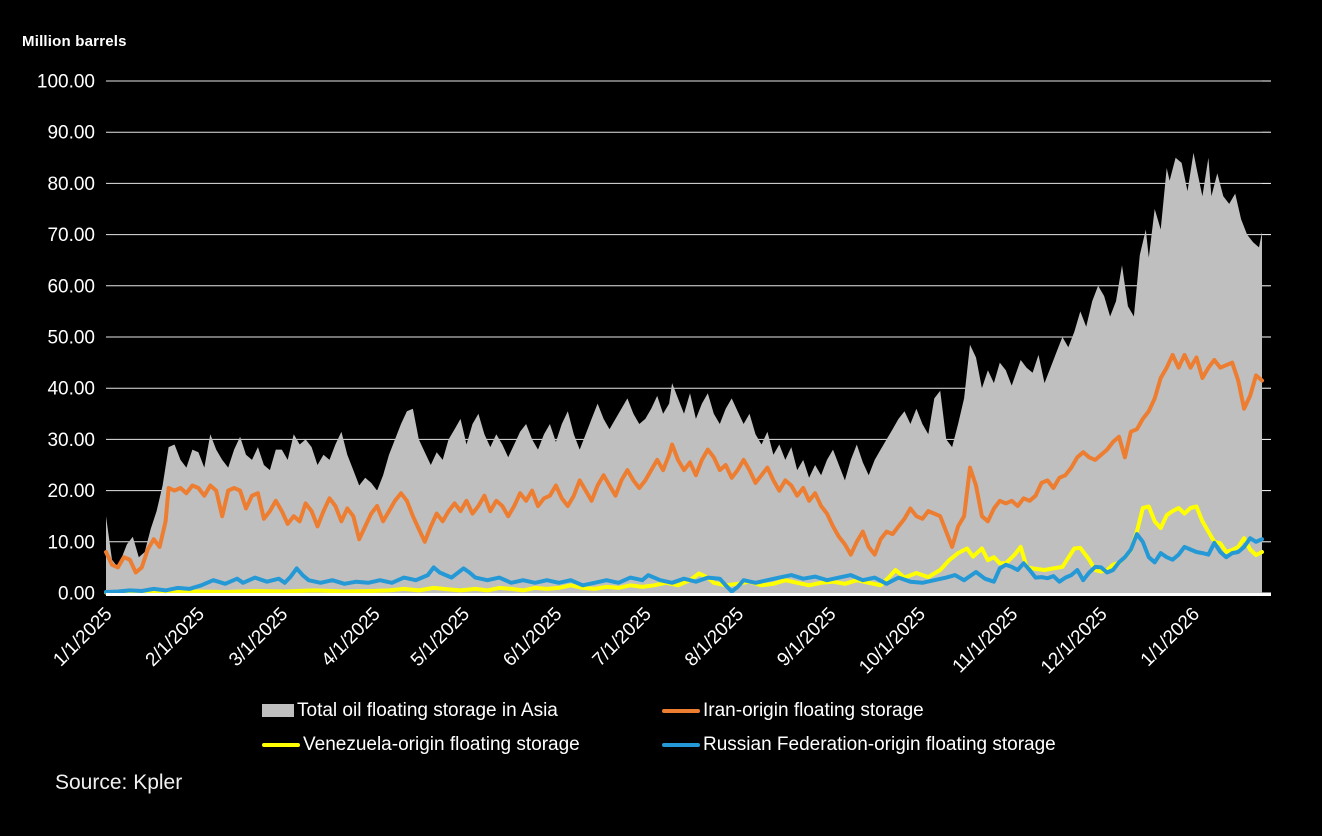 This screenshot has width=1322, height=836. I want to click on x-tick-label: 1/1/2025, so click(82, 637).